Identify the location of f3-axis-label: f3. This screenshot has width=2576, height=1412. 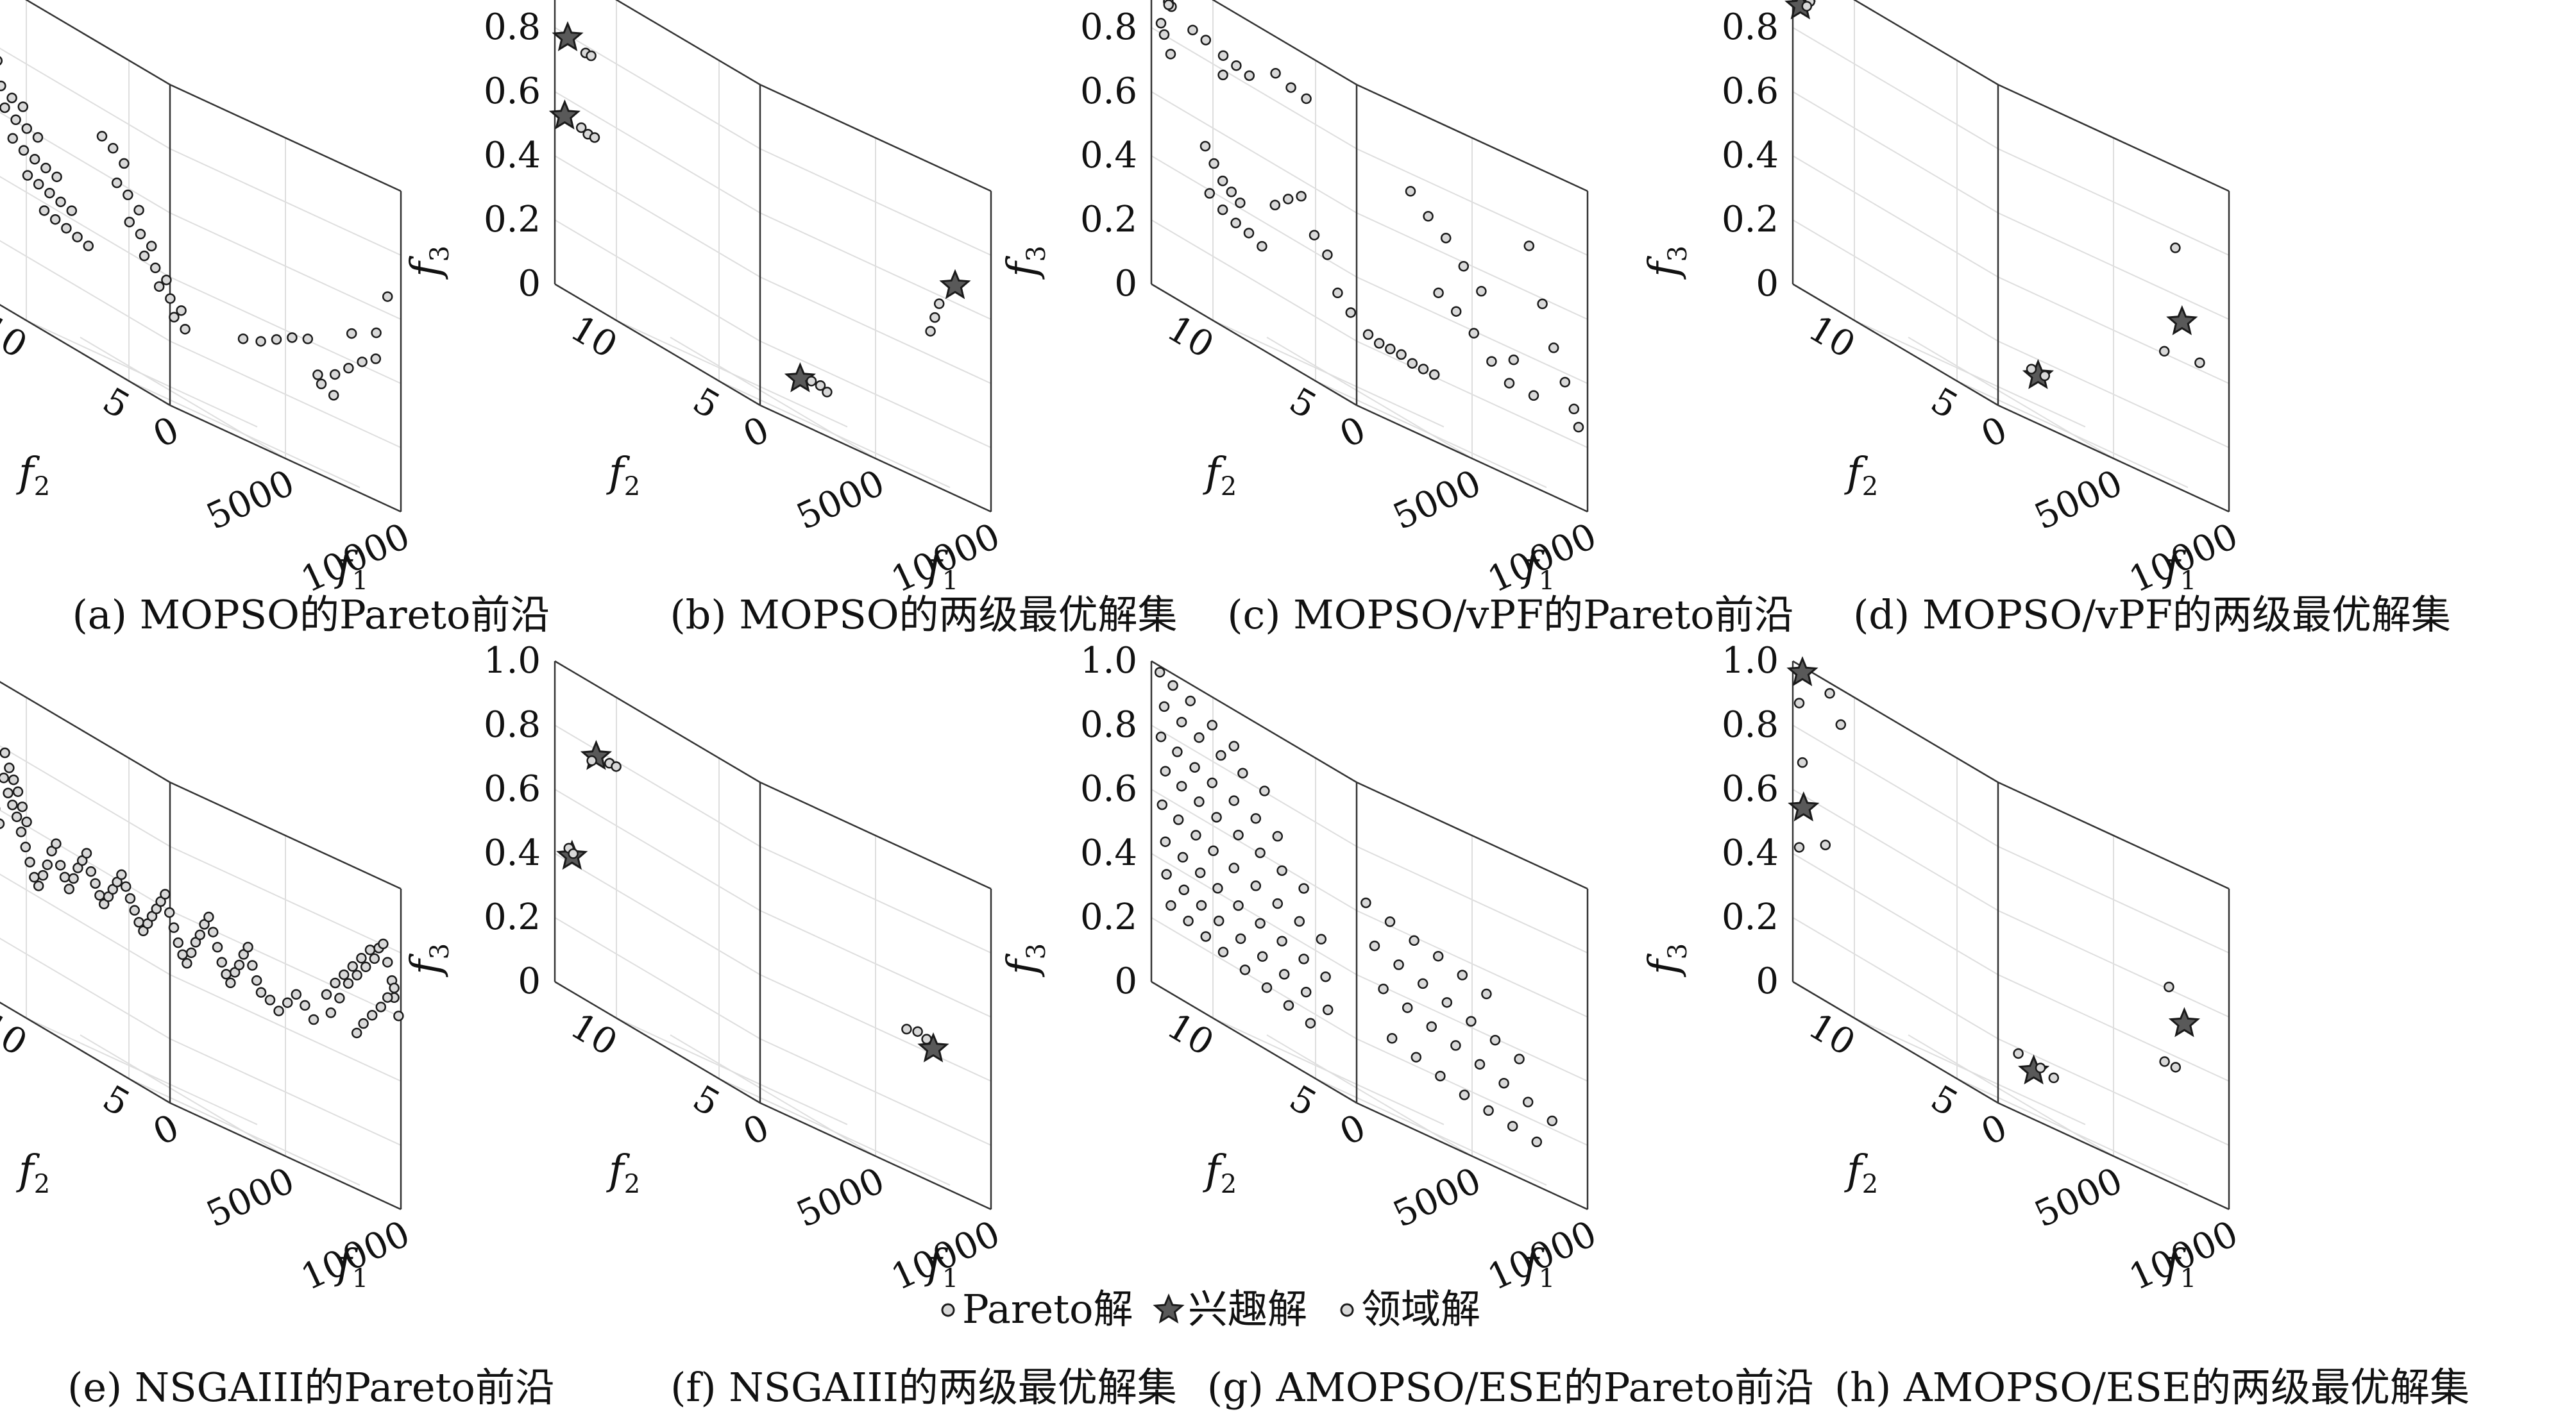
(1666, 263).